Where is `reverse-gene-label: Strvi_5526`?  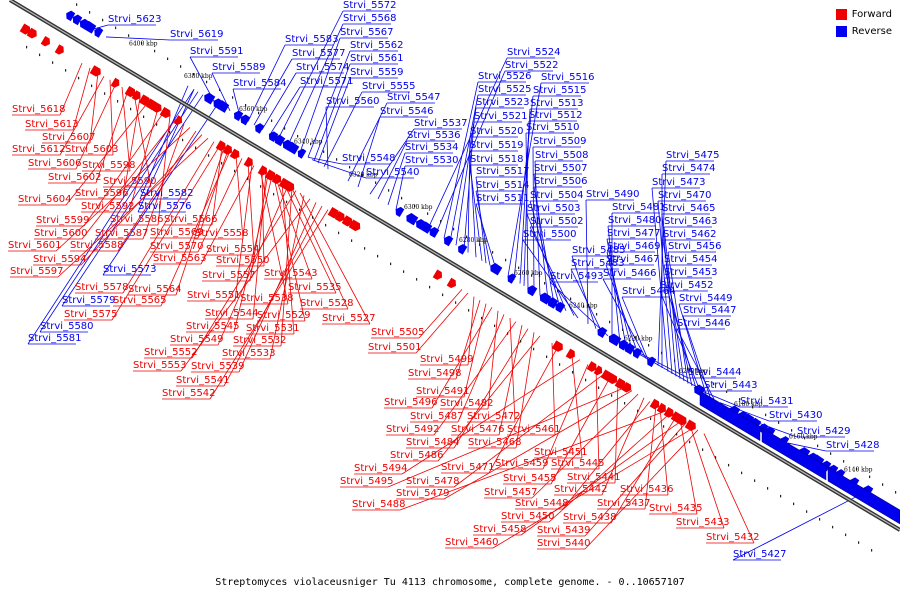 reverse-gene-label: Strvi_5526 is located at coordinates (505, 76).